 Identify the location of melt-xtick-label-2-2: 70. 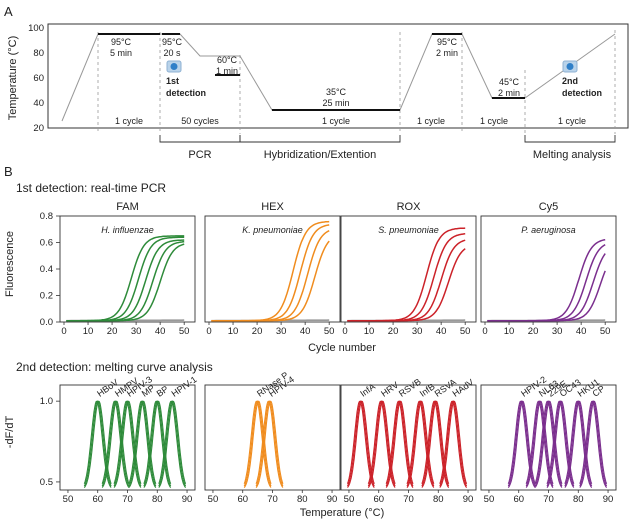
(408, 499).